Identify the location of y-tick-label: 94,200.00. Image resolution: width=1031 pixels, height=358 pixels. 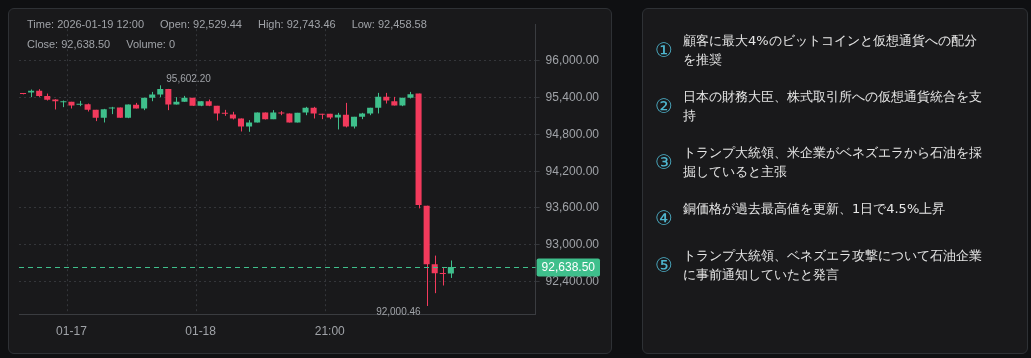
(572, 170).